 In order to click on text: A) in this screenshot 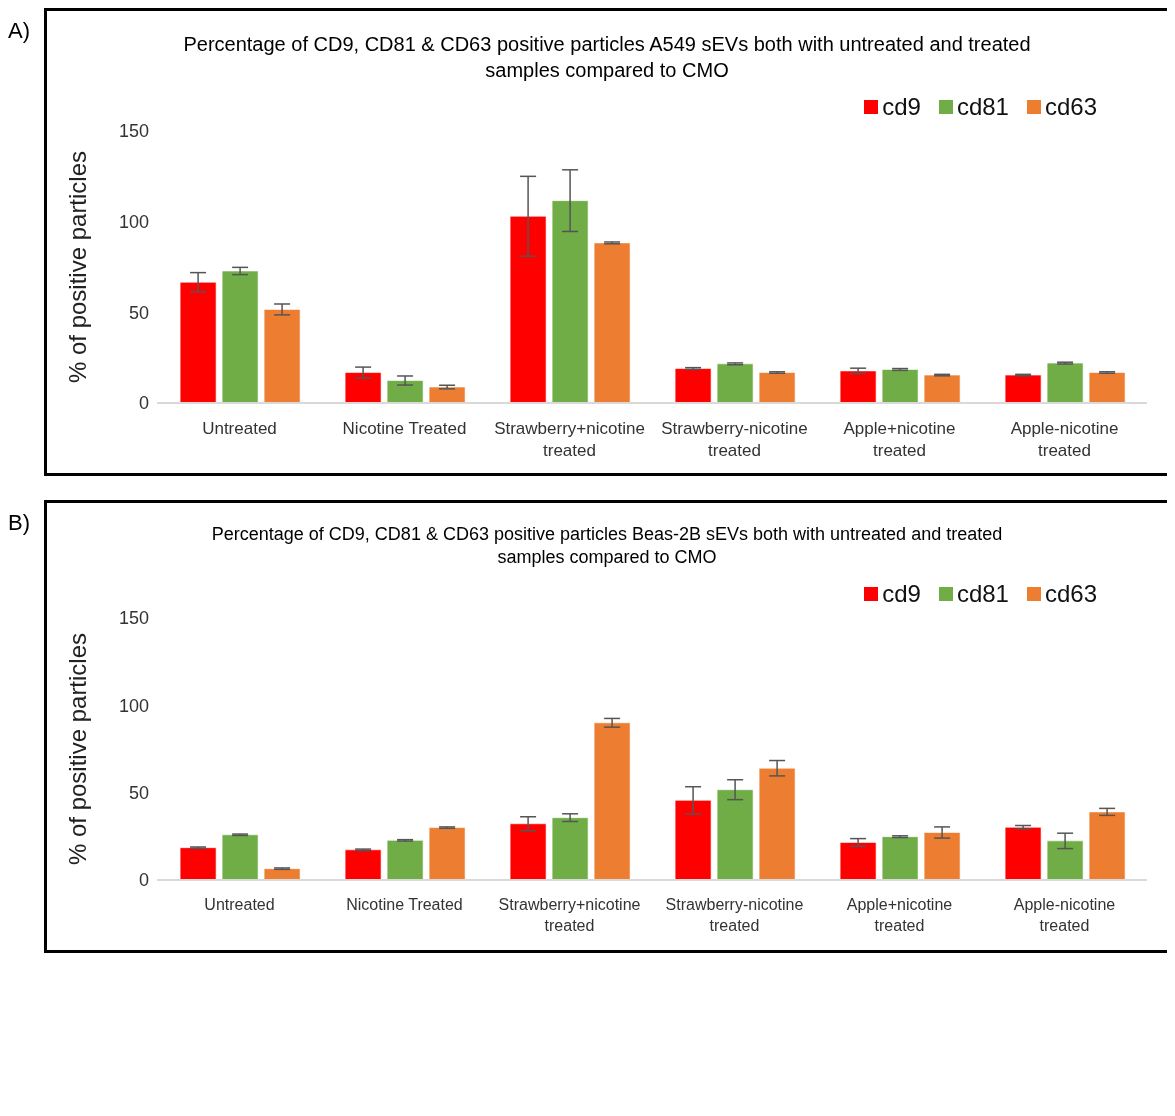, I will do `click(19, 31)`.